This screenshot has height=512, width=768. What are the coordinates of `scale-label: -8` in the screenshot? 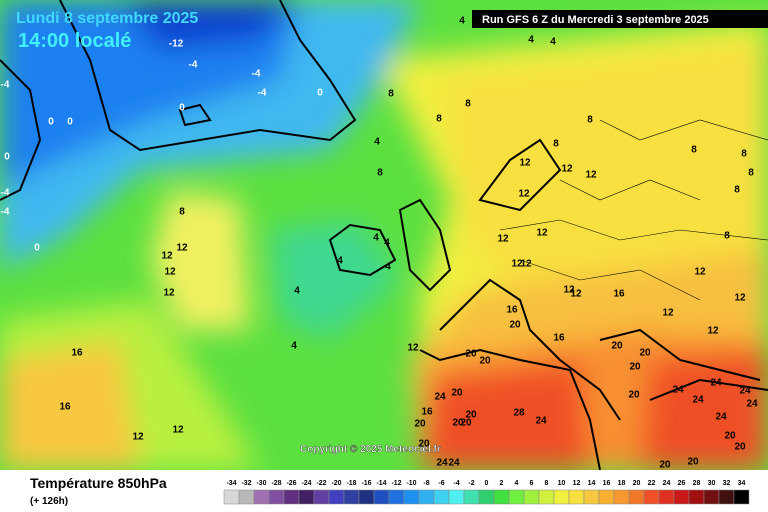 It's located at (426, 483).